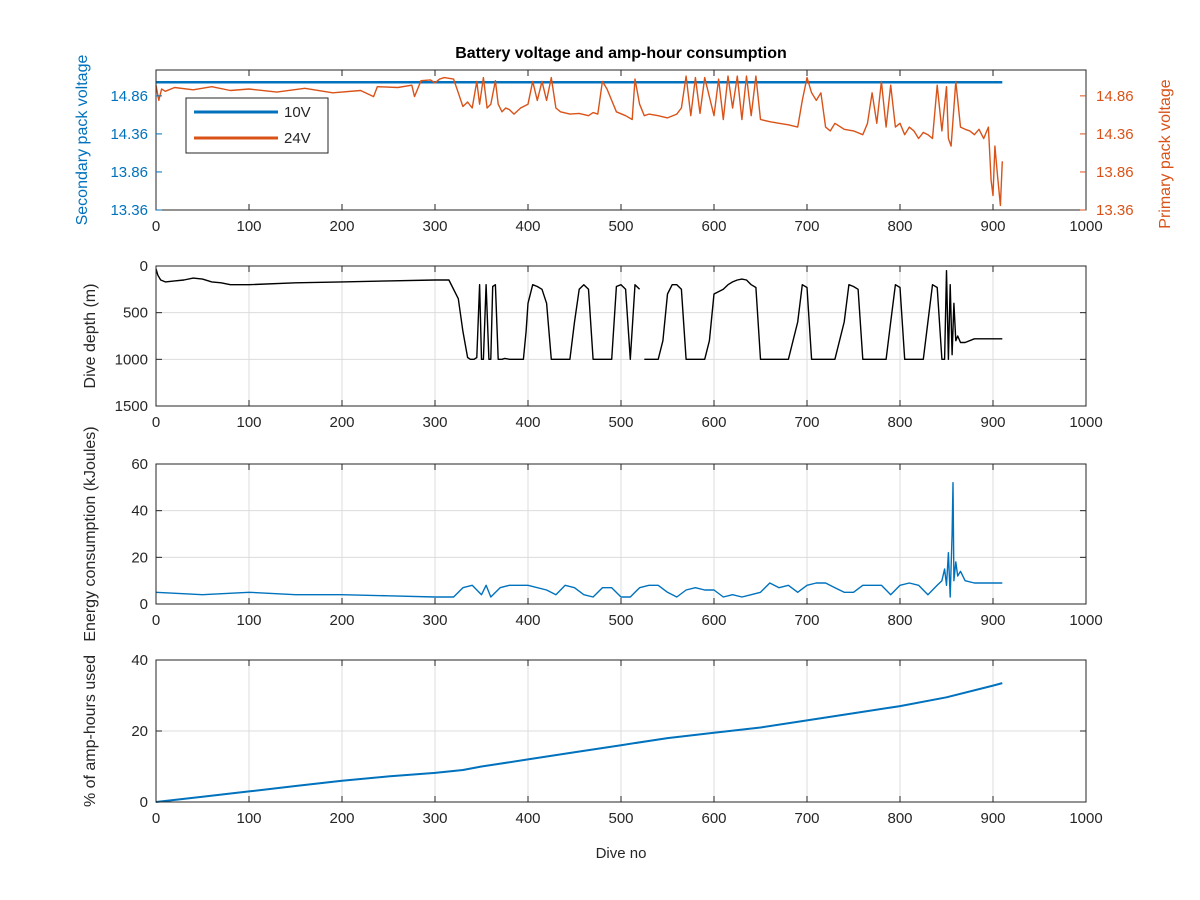 Image resolution: width=1200 pixels, height=900 pixels. I want to click on y-axis-label: Secondary pack voltage, so click(82, 140).